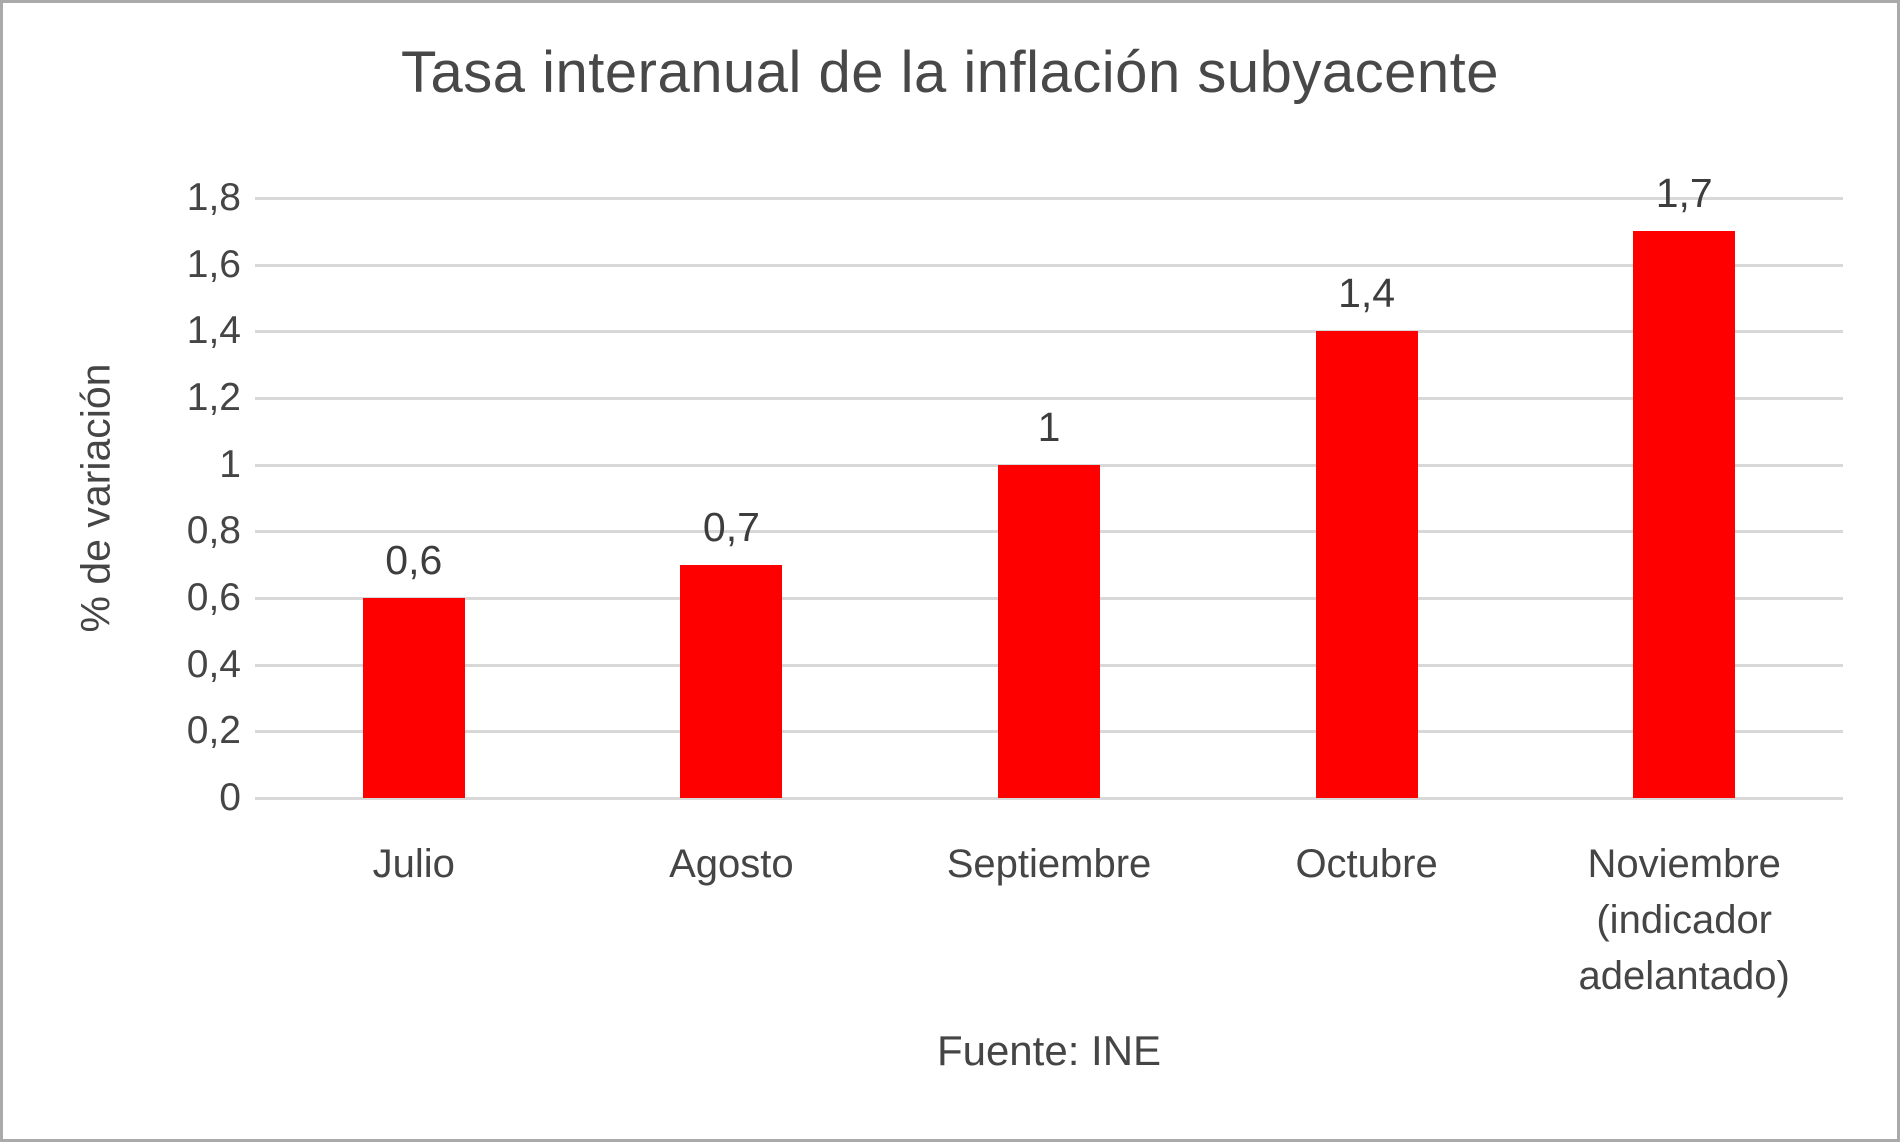  I want to click on y-tick-label: 1,6, so click(213, 264).